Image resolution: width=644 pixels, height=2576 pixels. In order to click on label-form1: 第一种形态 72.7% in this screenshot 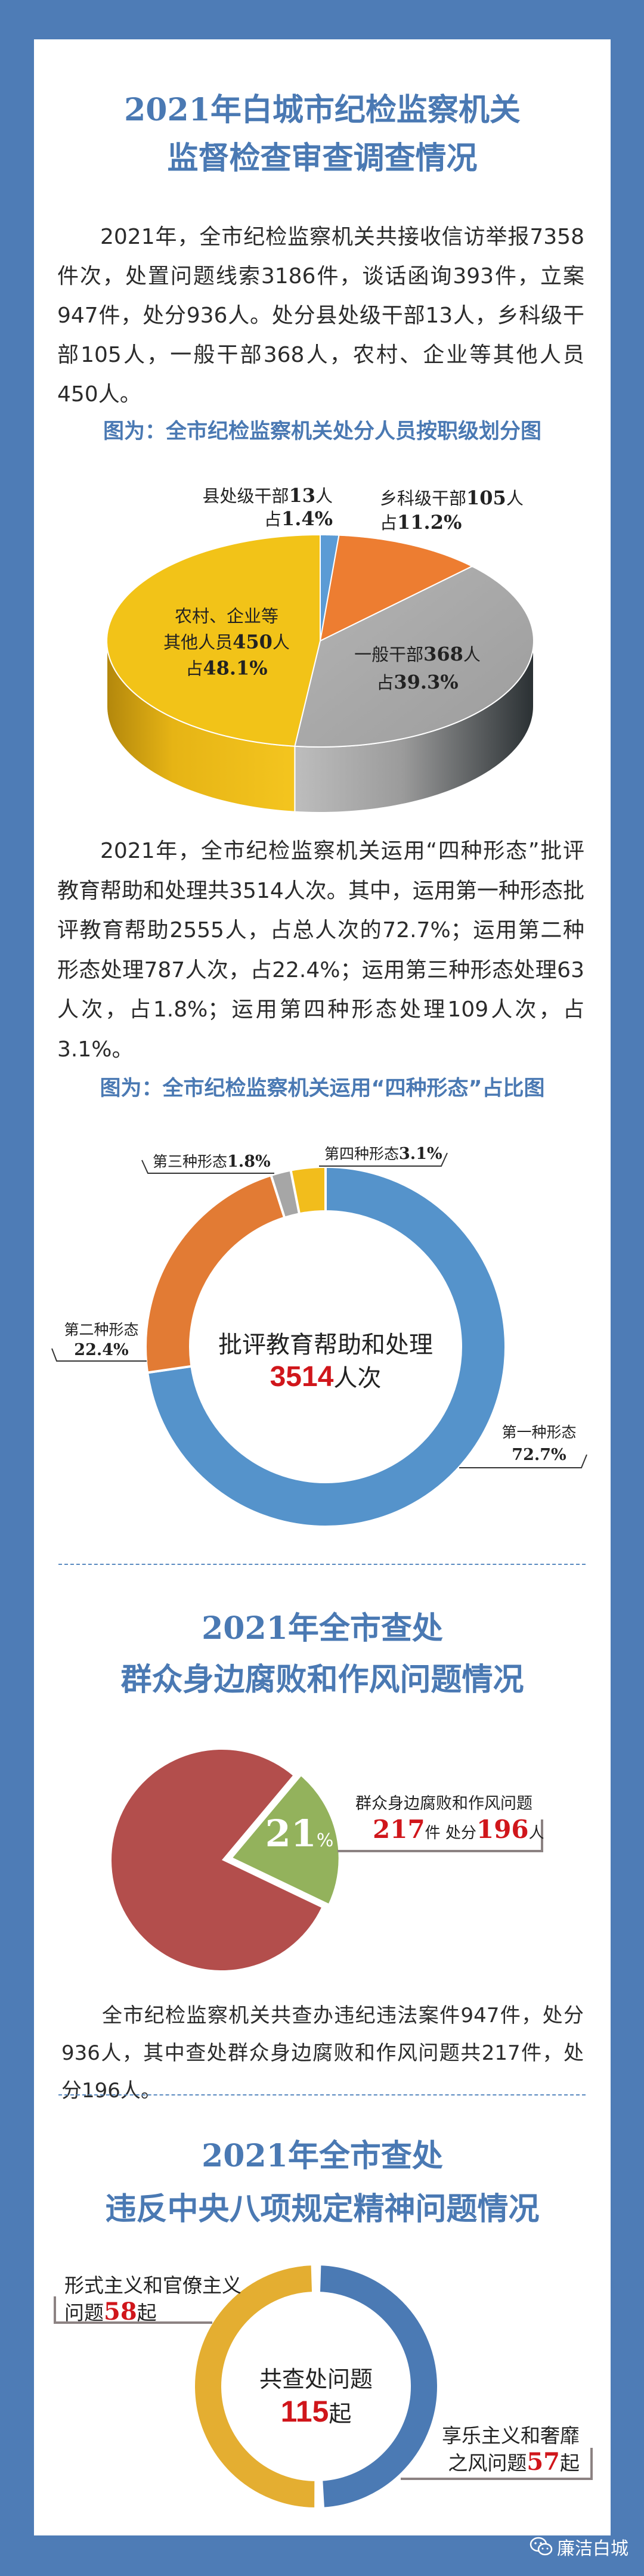, I will do `click(539, 1444)`.